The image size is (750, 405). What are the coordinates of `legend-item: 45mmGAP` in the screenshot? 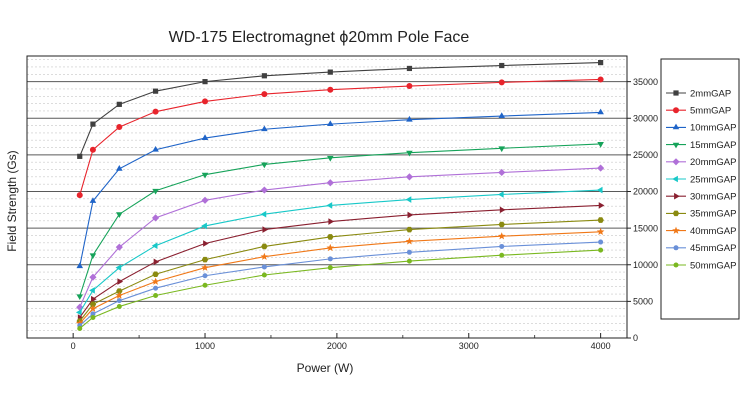 It's located at (701, 248).